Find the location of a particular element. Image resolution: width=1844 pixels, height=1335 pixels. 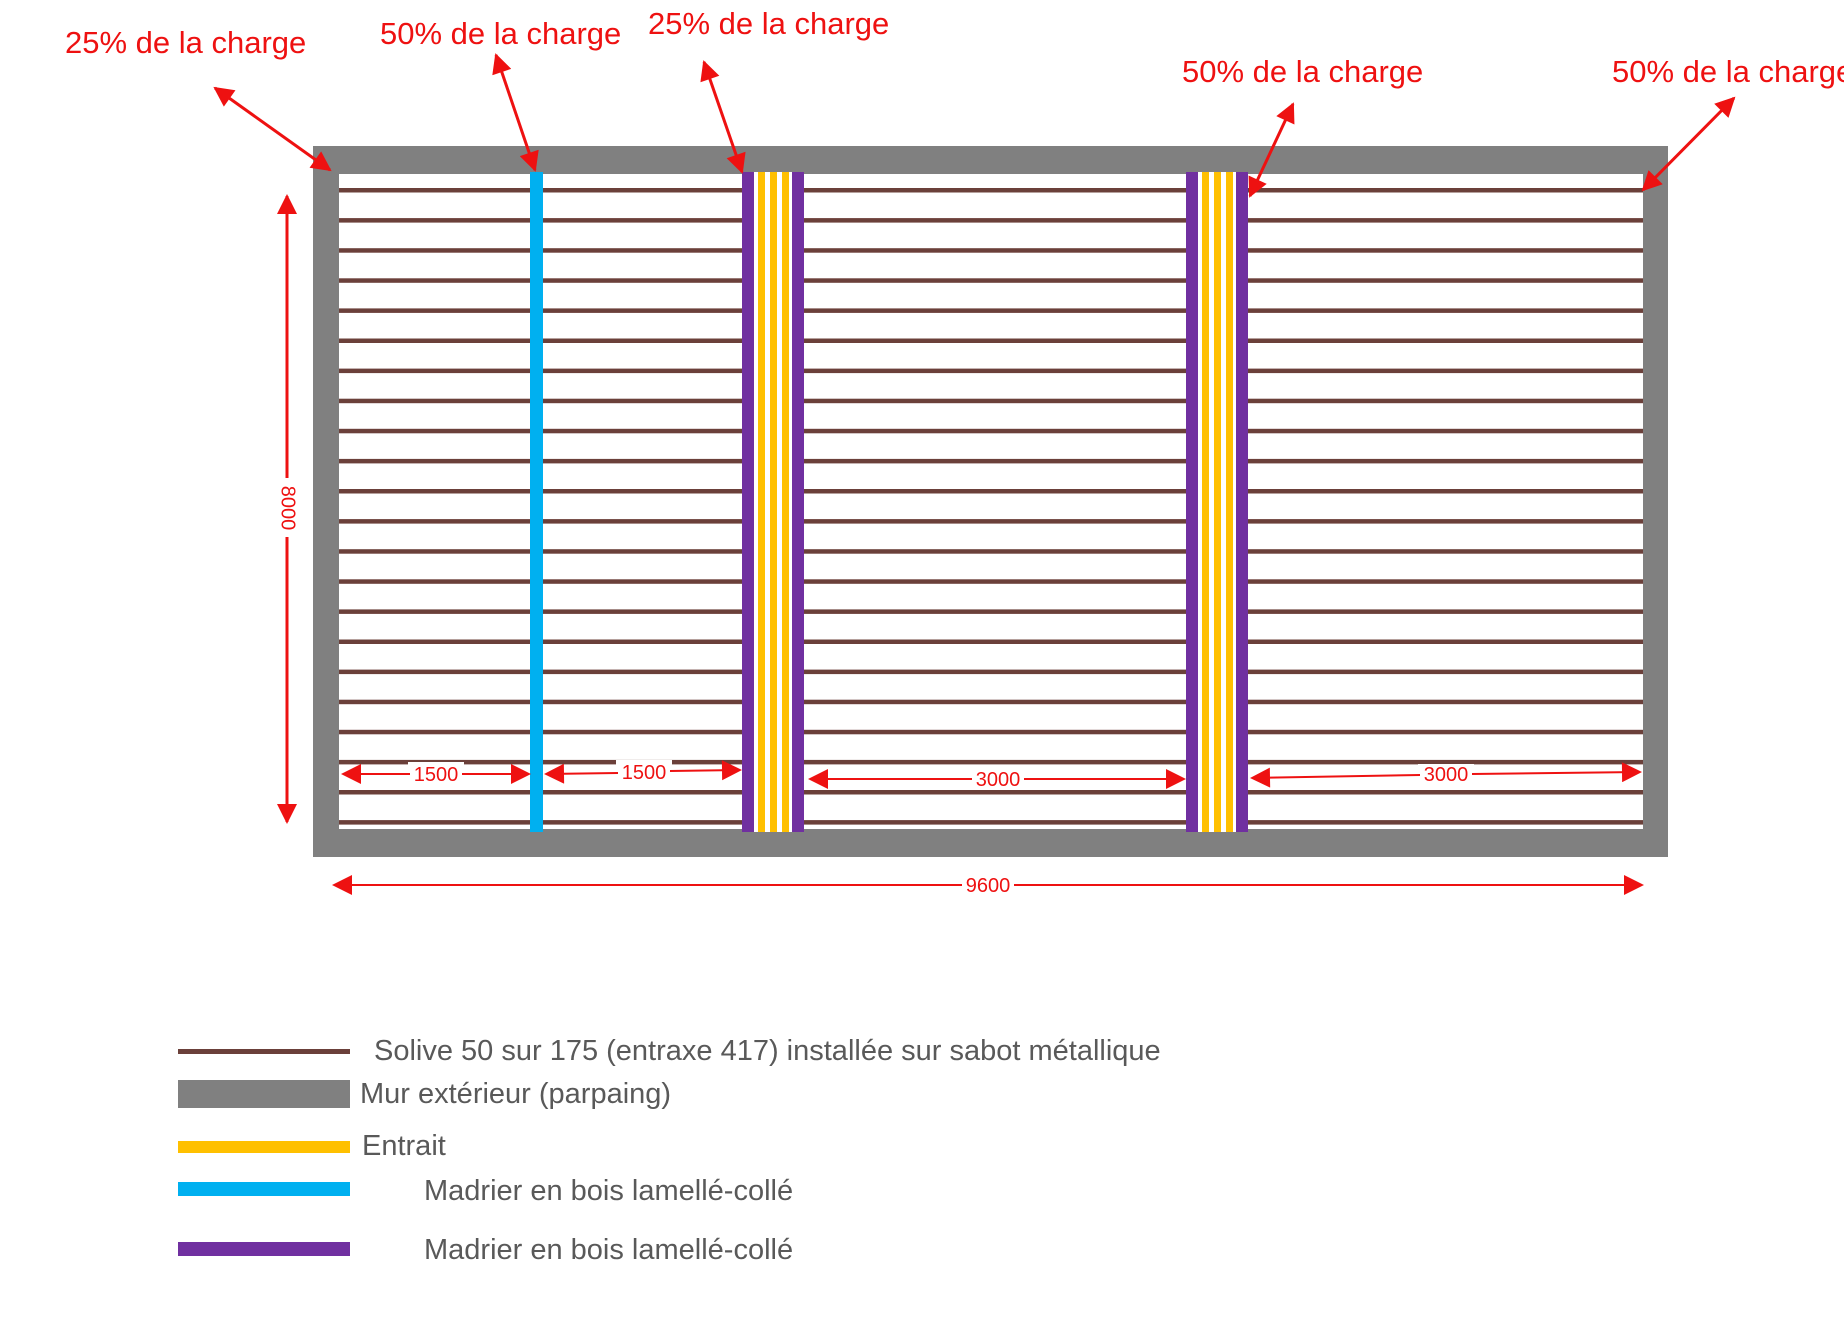

exterior-wall-top is located at coordinates (990, 160).